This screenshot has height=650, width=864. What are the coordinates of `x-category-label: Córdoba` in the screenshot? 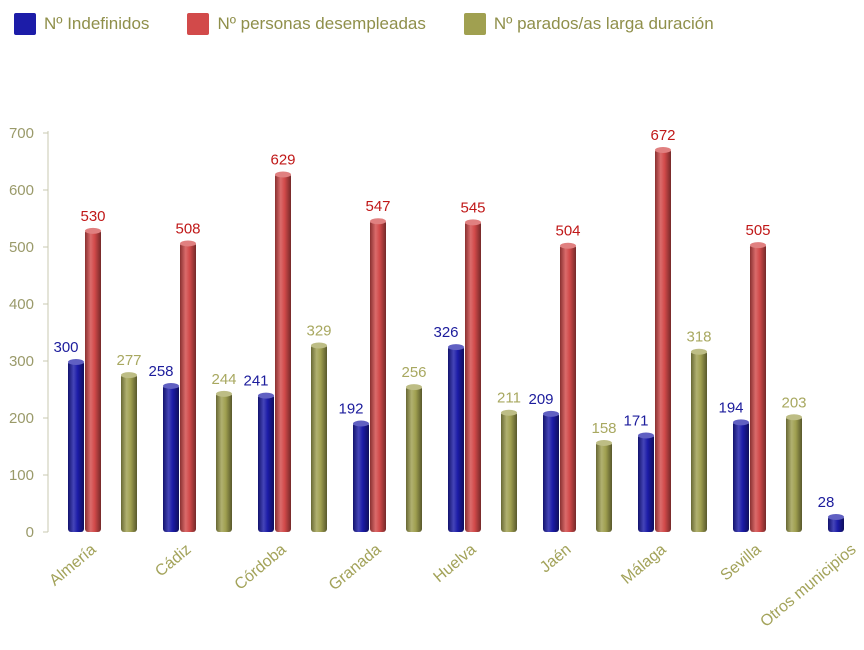 It's located at (261, 567).